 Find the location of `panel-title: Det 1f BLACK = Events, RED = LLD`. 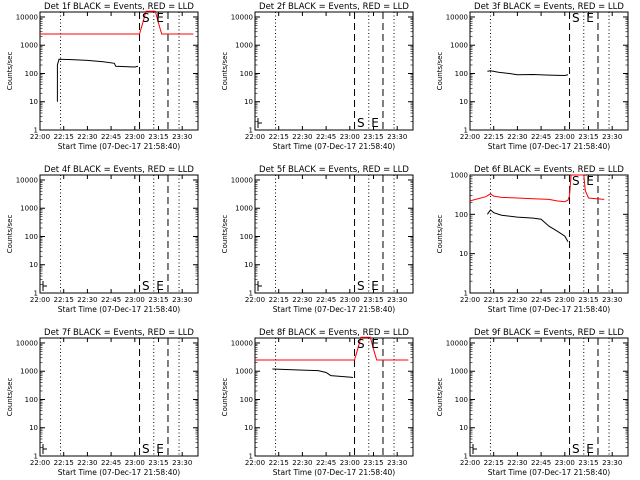

panel-title: Det 1f BLACK = Events, RED = LLD is located at coordinates (119, 7).